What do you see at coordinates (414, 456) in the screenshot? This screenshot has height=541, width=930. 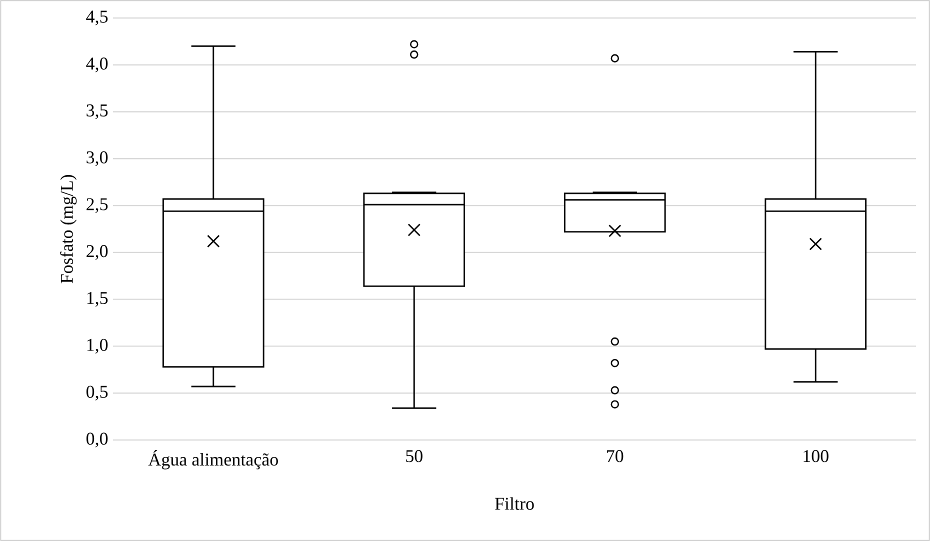 I see `x-tick-label: 50` at bounding box center [414, 456].